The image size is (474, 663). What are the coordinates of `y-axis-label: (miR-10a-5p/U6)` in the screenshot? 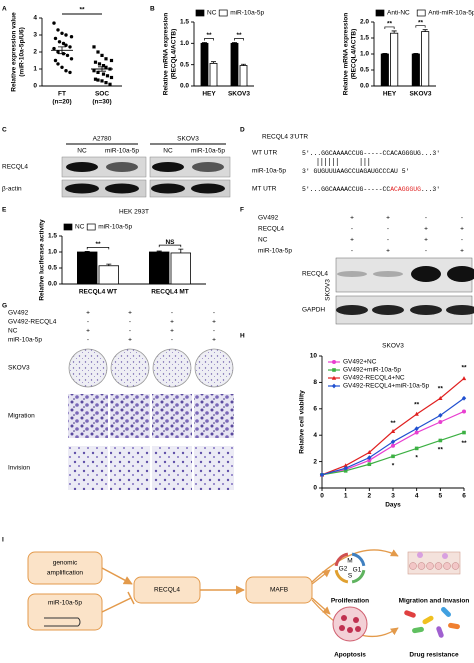 It's located at (22, 51).